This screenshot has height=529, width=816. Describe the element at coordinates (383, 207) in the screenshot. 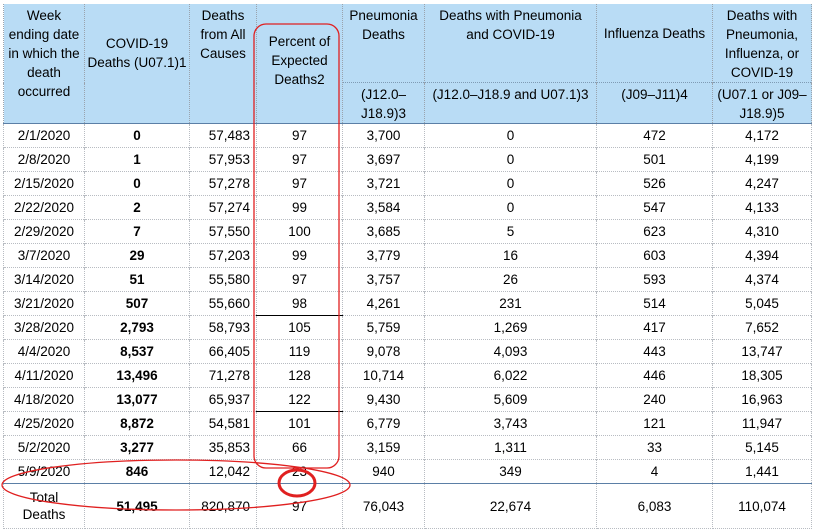

I see `pneumonia-deaths-cell: 3,584` at that location.